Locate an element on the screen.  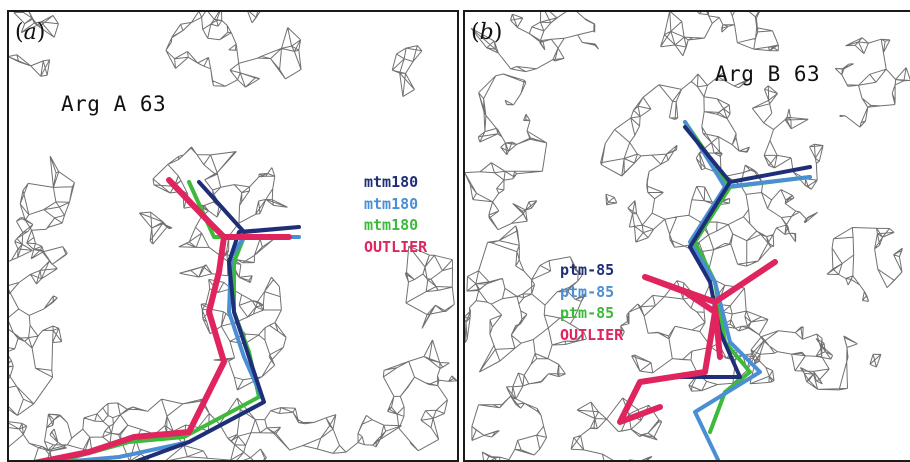
model-dark-blue-a is located at coordinates (217, 320).